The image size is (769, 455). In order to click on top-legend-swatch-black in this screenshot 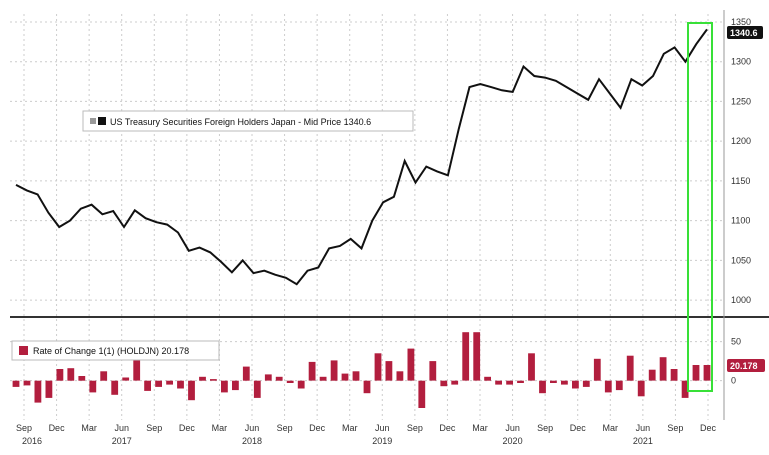, I will do `click(102, 121)`.